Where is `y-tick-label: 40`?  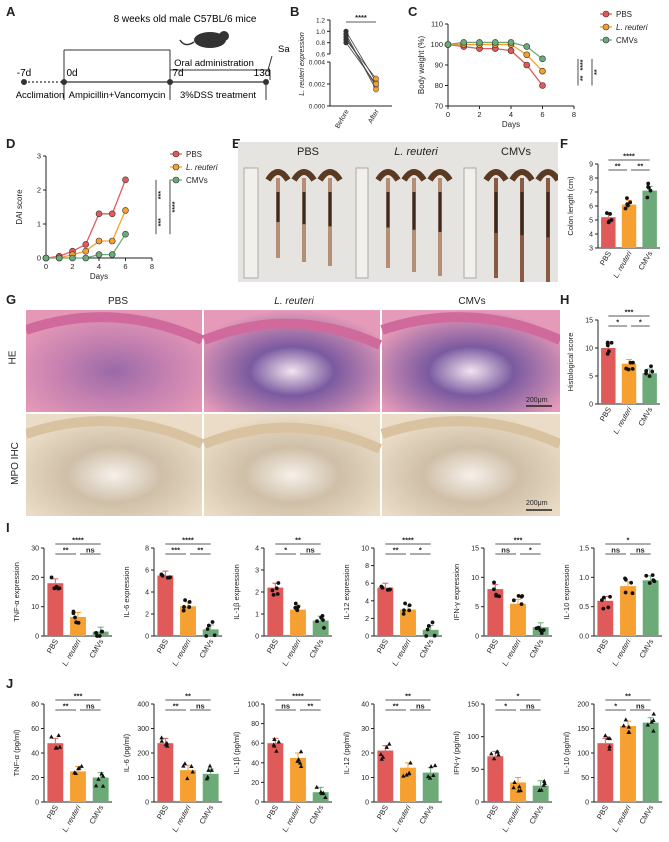 y-tick-label: 40 is located at coordinates (365, 705).